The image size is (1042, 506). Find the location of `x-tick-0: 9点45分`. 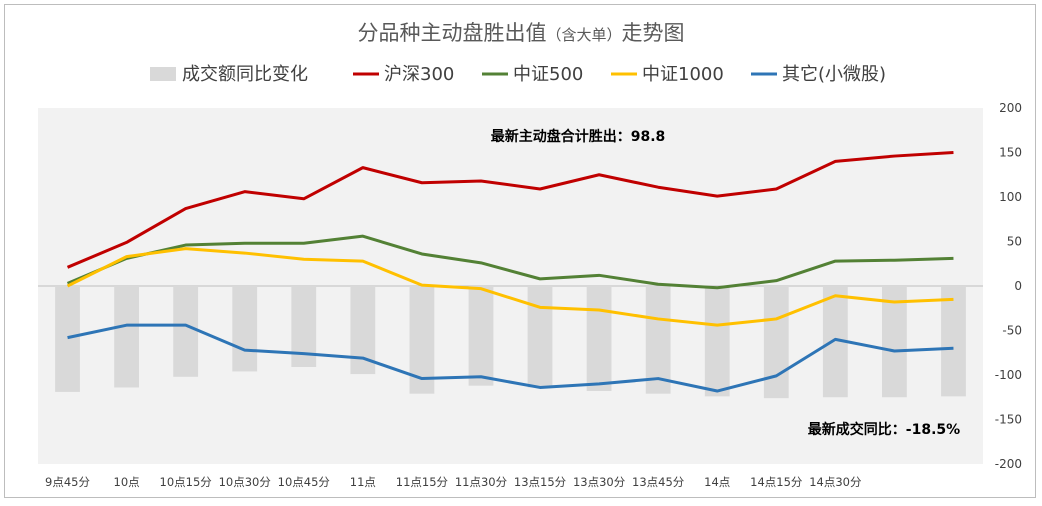

x-tick-0: 9点45分 is located at coordinates (67, 482).